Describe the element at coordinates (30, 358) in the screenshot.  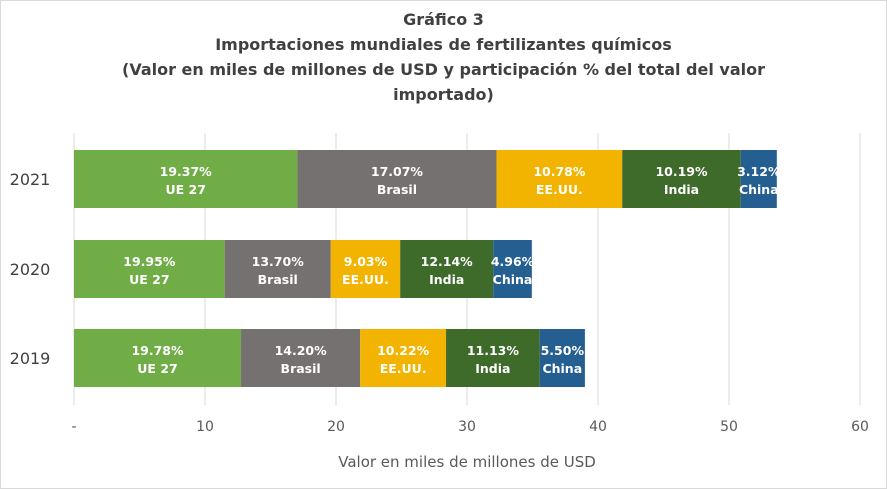
I see `category-label: 2019` at that location.